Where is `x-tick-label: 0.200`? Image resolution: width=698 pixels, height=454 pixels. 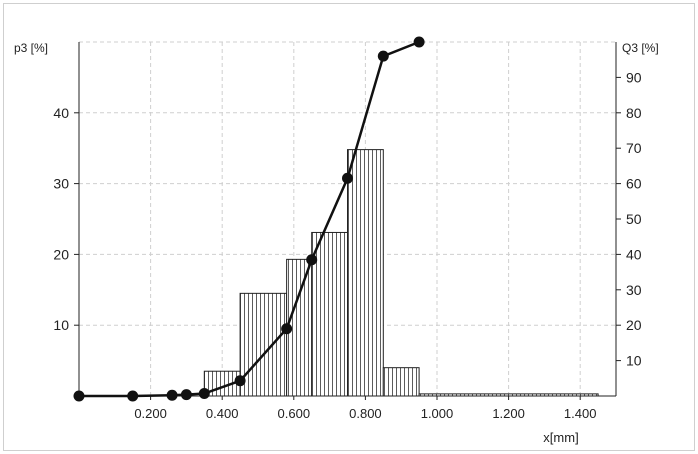 x-tick-label: 0.200 is located at coordinates (150, 413).